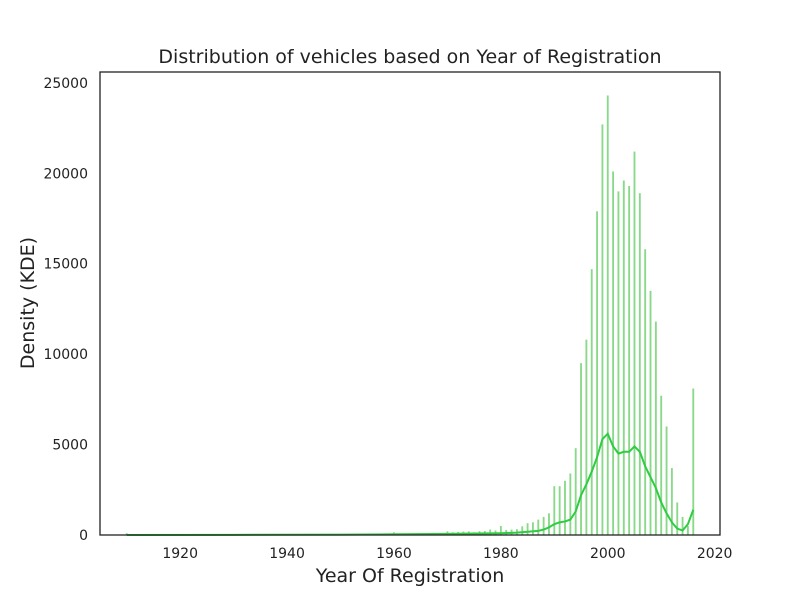 The width and height of the screenshot is (800, 600). What do you see at coordinates (65, 84) in the screenshot?
I see `y-tick-label: 25000` at bounding box center [65, 84].